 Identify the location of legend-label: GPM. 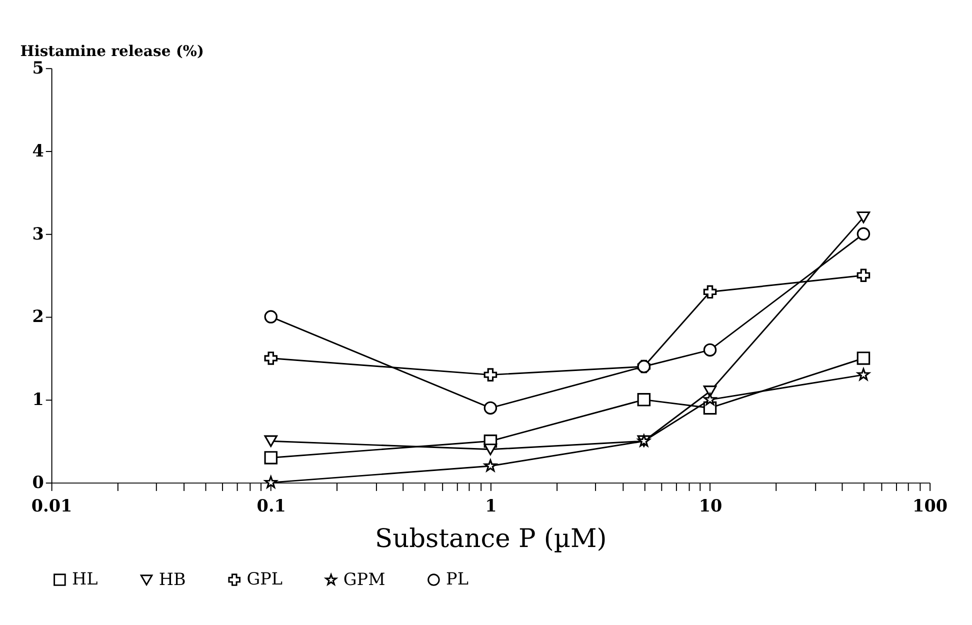
(364, 578).